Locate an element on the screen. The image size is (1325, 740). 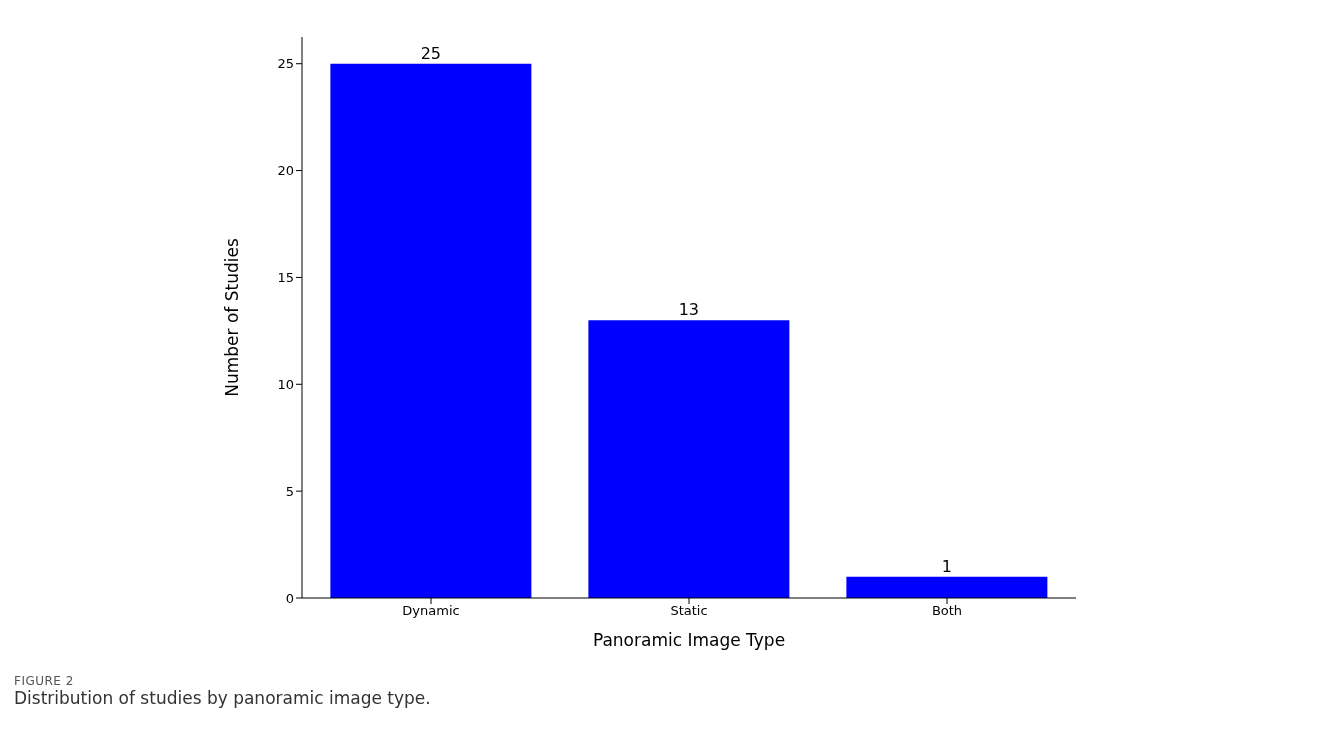
data-label: 13 is located at coordinates (689, 310).